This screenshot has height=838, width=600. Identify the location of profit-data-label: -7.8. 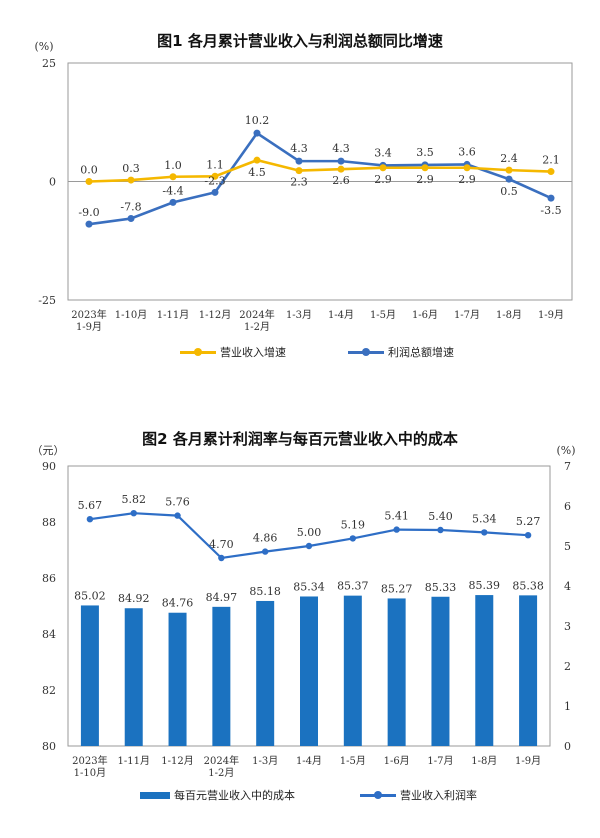
(130, 206).